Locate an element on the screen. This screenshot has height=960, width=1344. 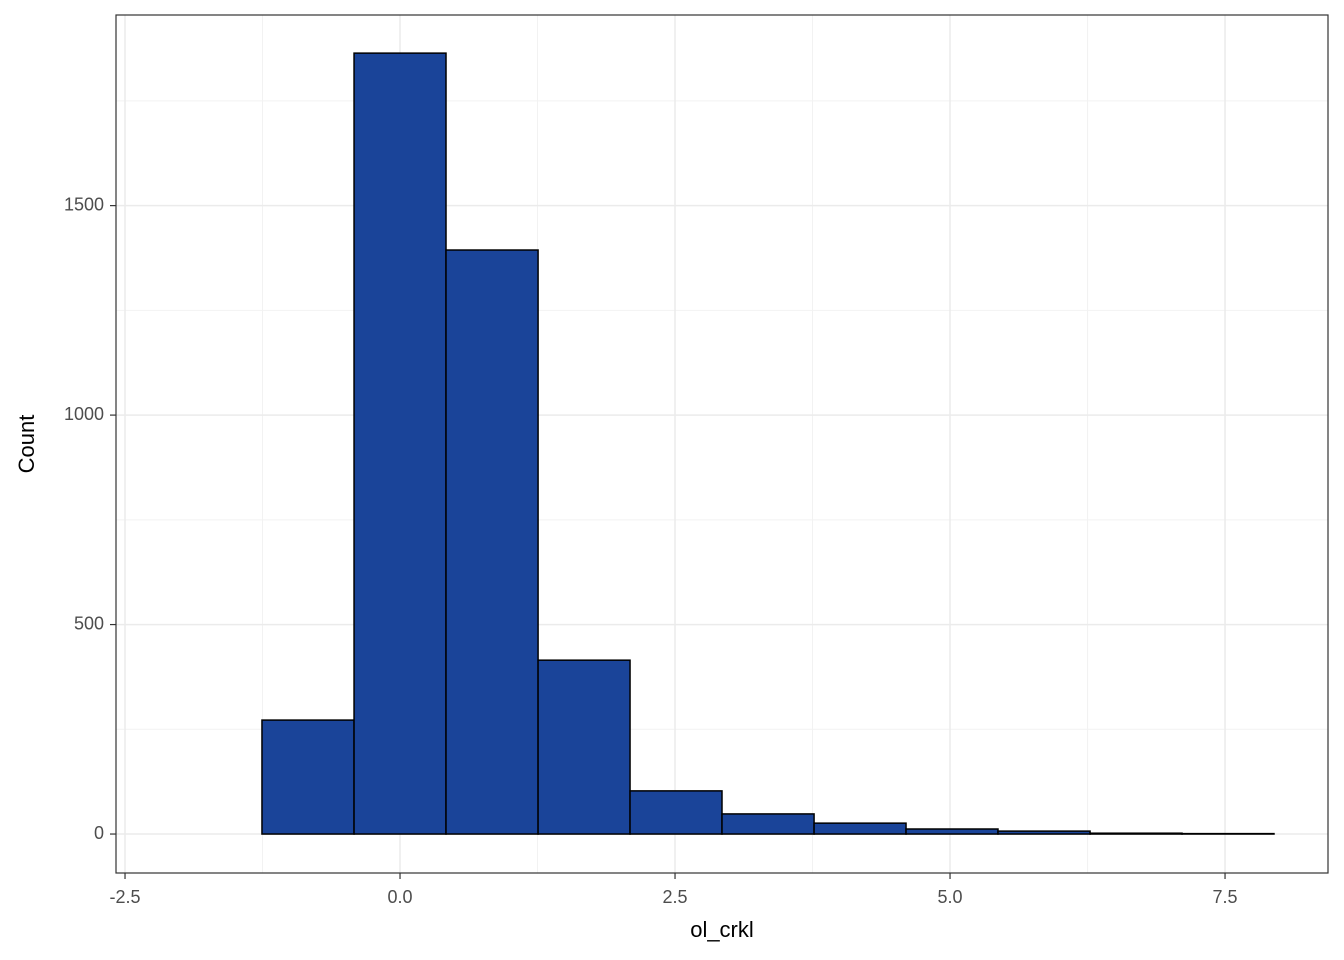
x-tick-label: -2.5 is located at coordinates (125, 897).